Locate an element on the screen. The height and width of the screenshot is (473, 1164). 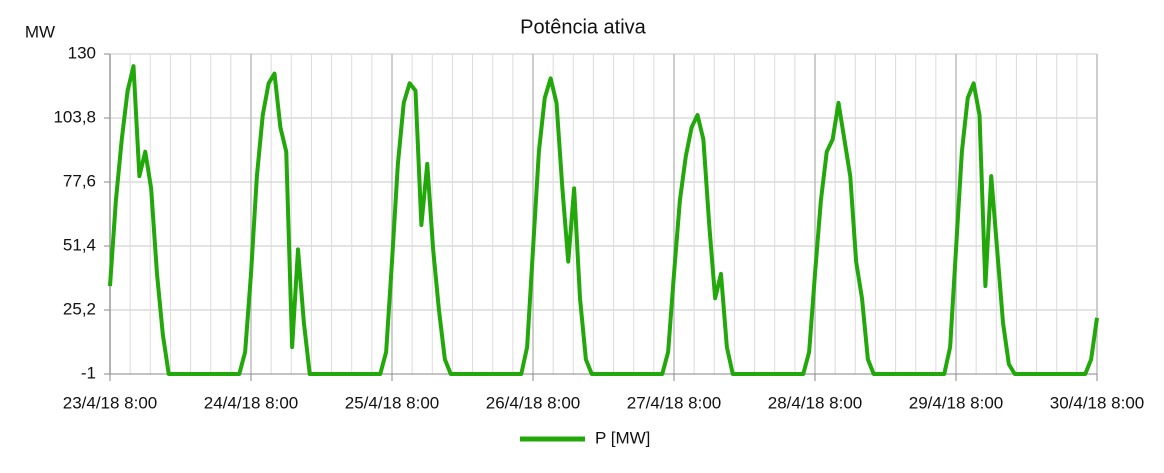
x-tick-label: 25/4/18 8:00 is located at coordinates (392, 402).